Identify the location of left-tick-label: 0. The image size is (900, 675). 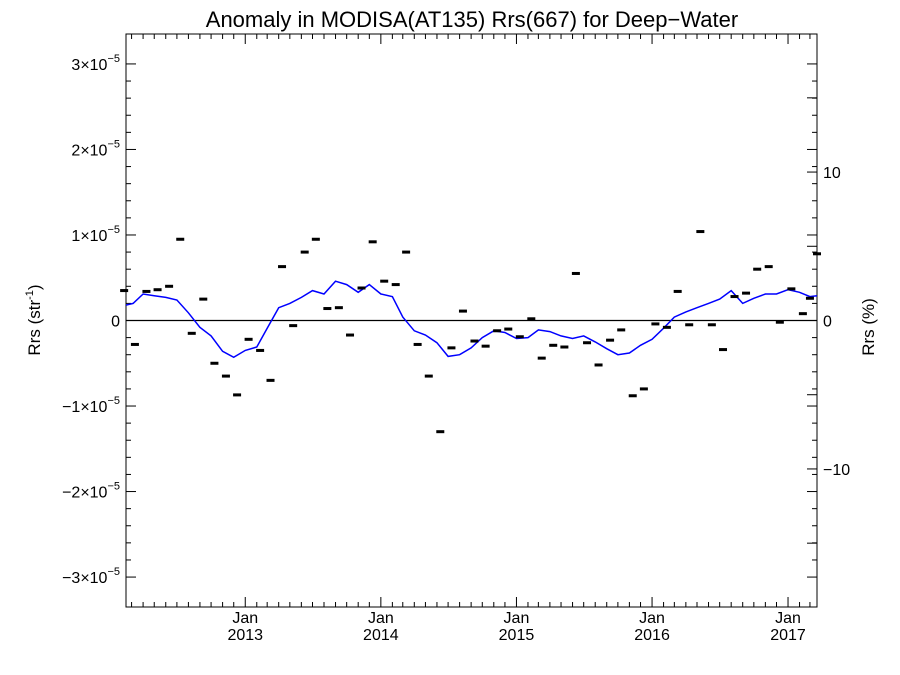
(115, 322).